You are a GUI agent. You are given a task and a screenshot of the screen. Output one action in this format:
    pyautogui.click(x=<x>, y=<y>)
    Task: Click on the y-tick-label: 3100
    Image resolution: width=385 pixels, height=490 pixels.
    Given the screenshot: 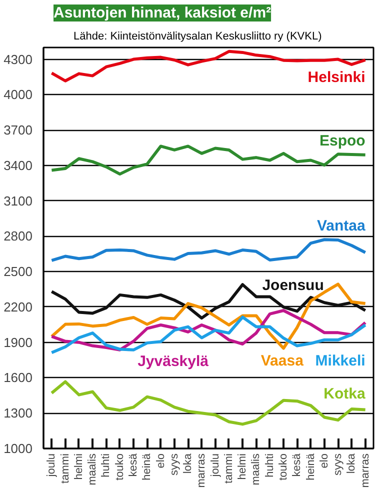 What is the action you would take?
    pyautogui.click(x=18, y=200)
    